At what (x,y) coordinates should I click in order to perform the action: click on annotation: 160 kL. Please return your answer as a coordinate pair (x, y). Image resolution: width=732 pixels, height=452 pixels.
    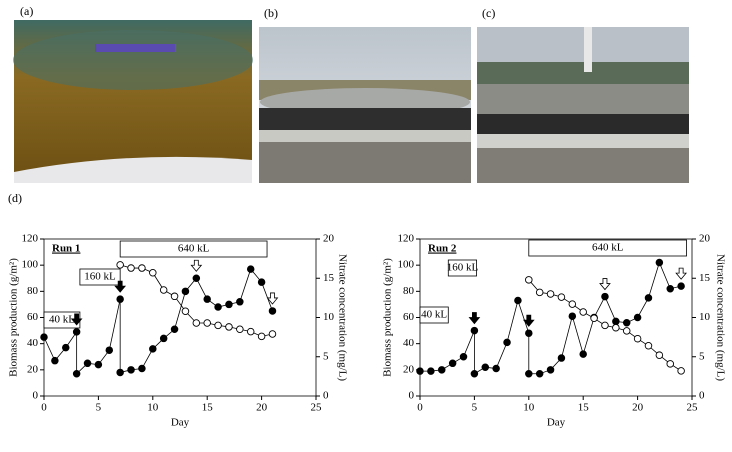
    Looking at the image, I should click on (463, 268).